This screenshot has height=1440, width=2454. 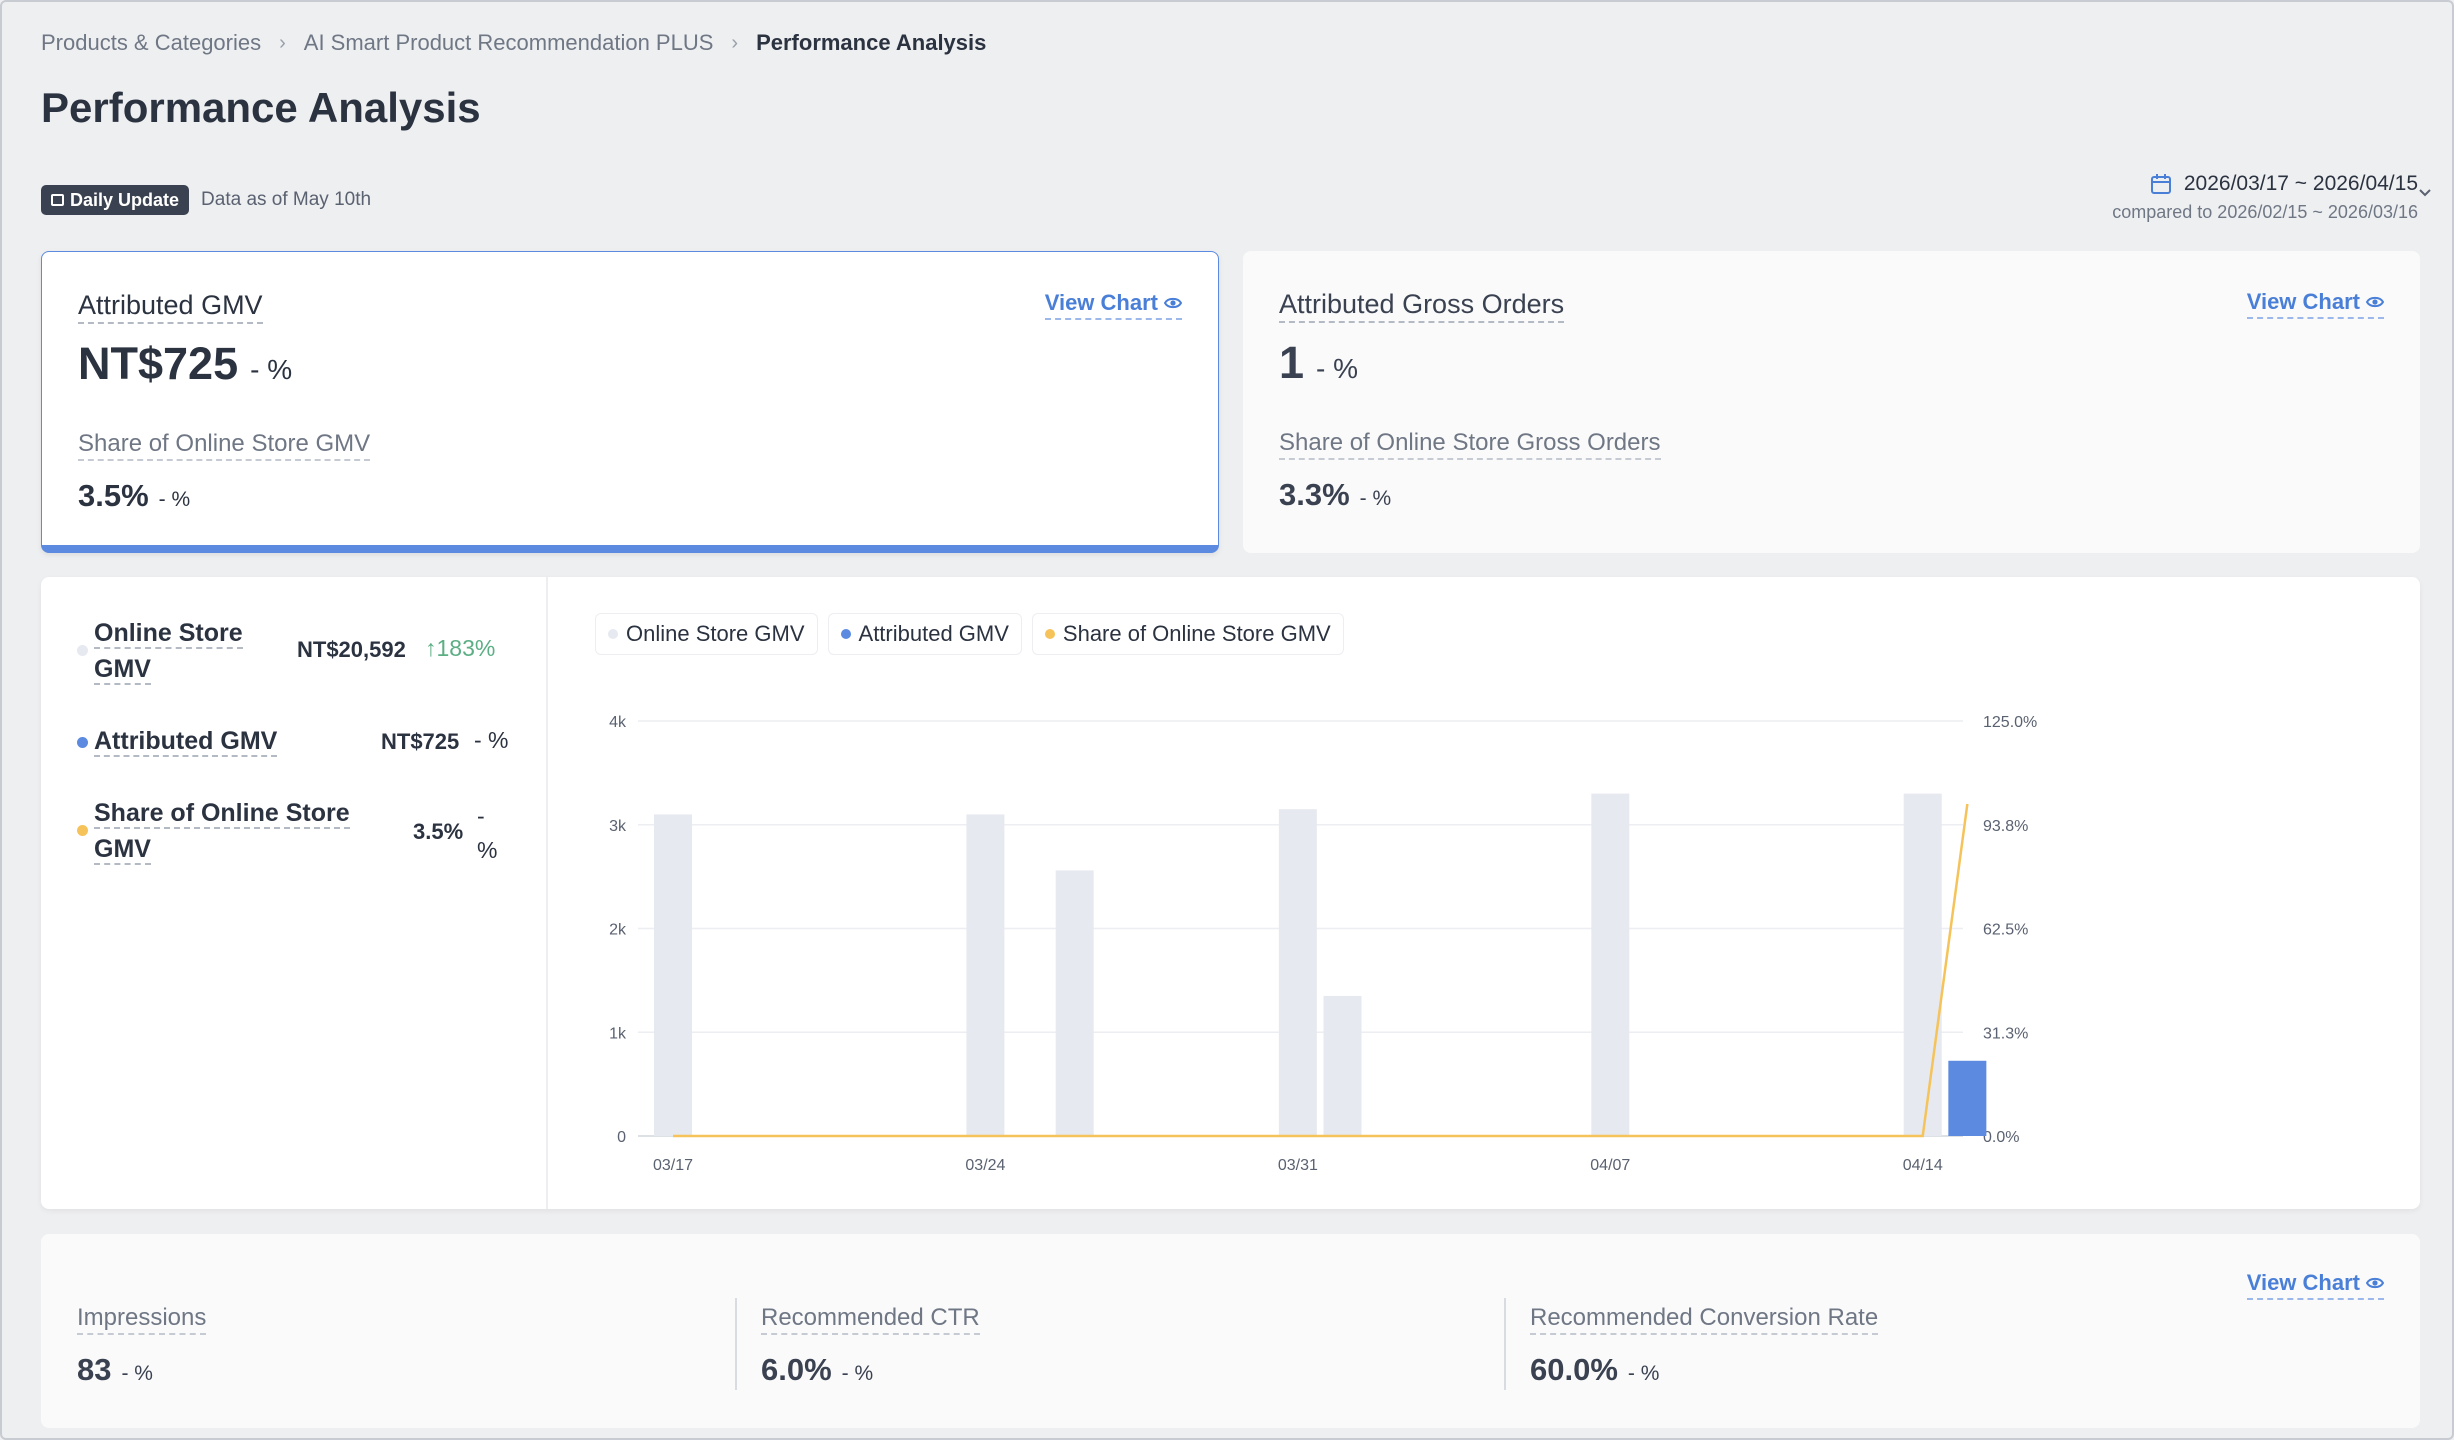 I want to click on arrow-up-icon: ↑, so click(x=431, y=648).